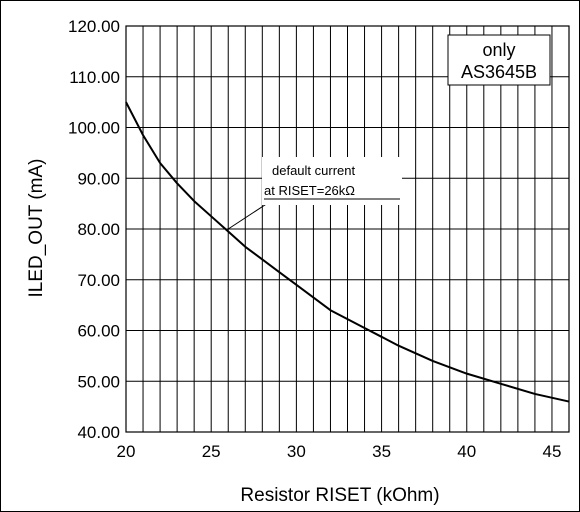 This screenshot has height=512, width=580. I want to click on y-tick-label: 90.00, so click(98, 178).